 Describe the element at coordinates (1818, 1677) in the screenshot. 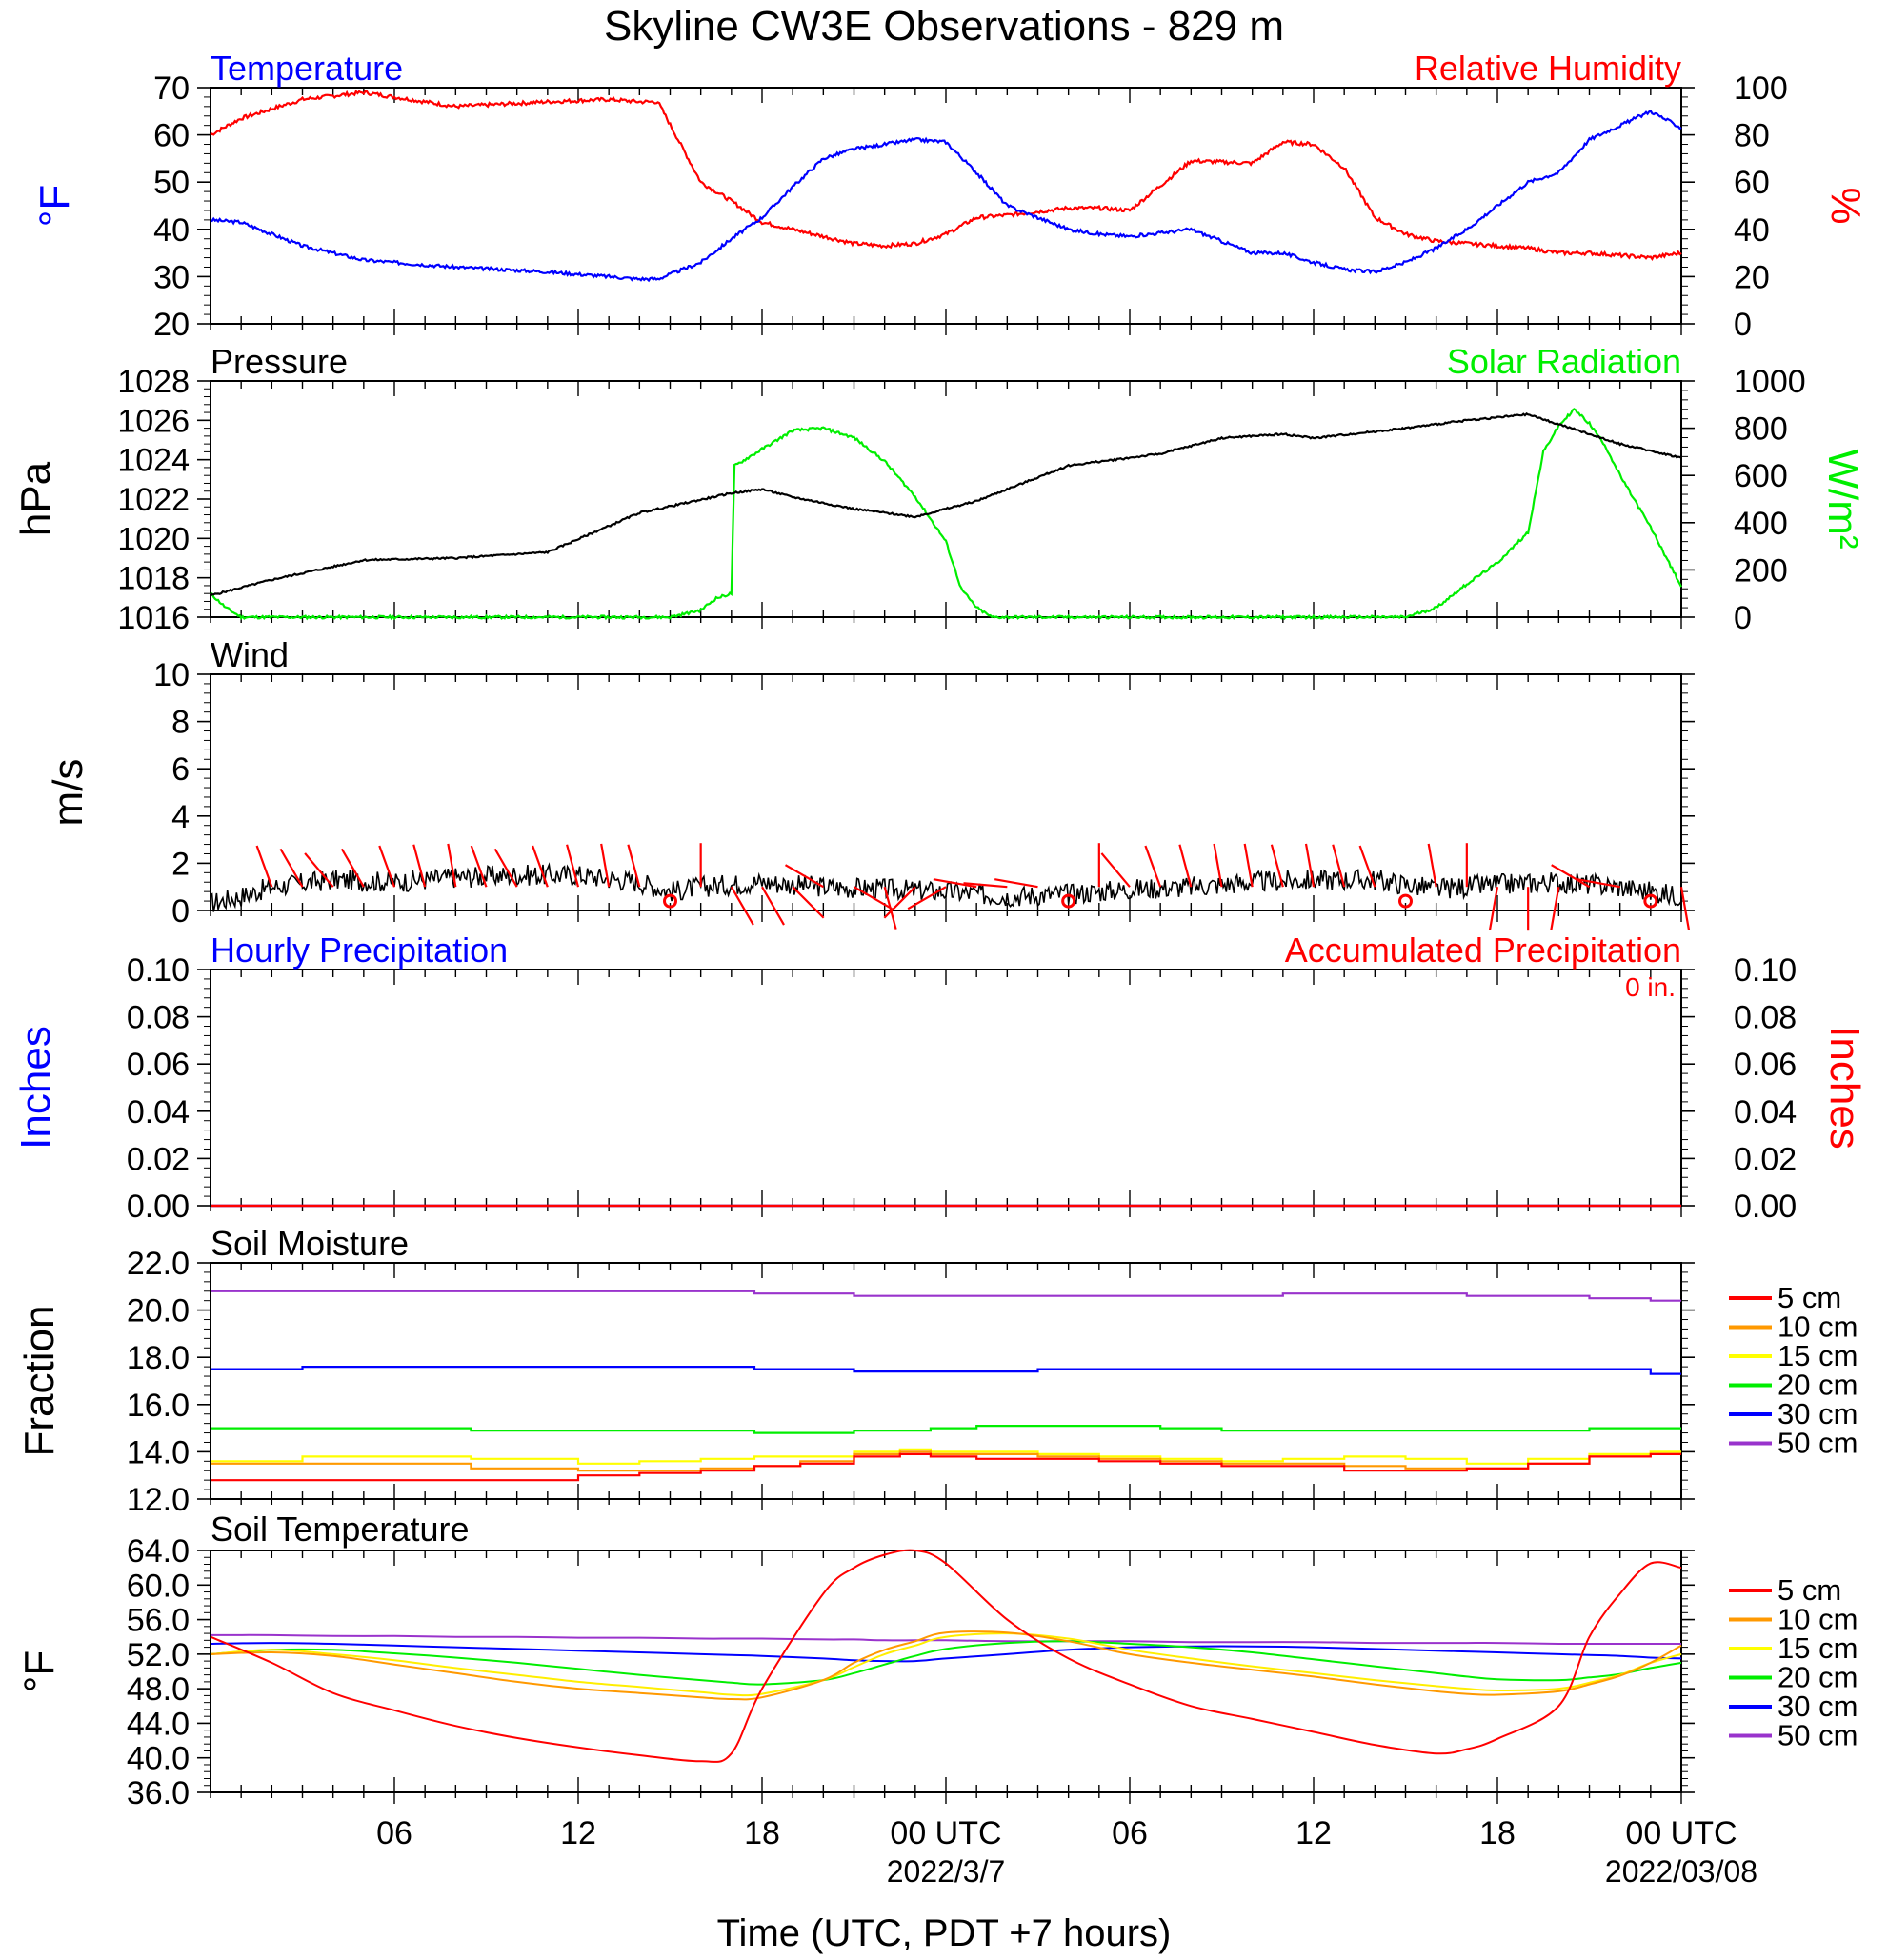

I see `legend-label: 20 cm` at that location.